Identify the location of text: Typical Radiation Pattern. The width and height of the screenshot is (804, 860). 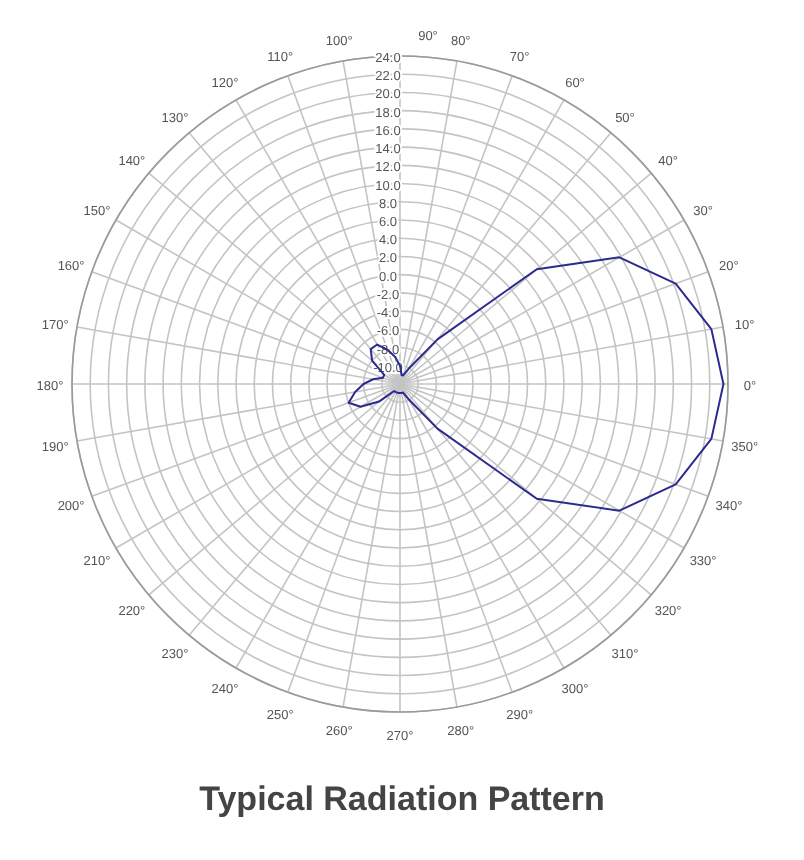
(402, 799).